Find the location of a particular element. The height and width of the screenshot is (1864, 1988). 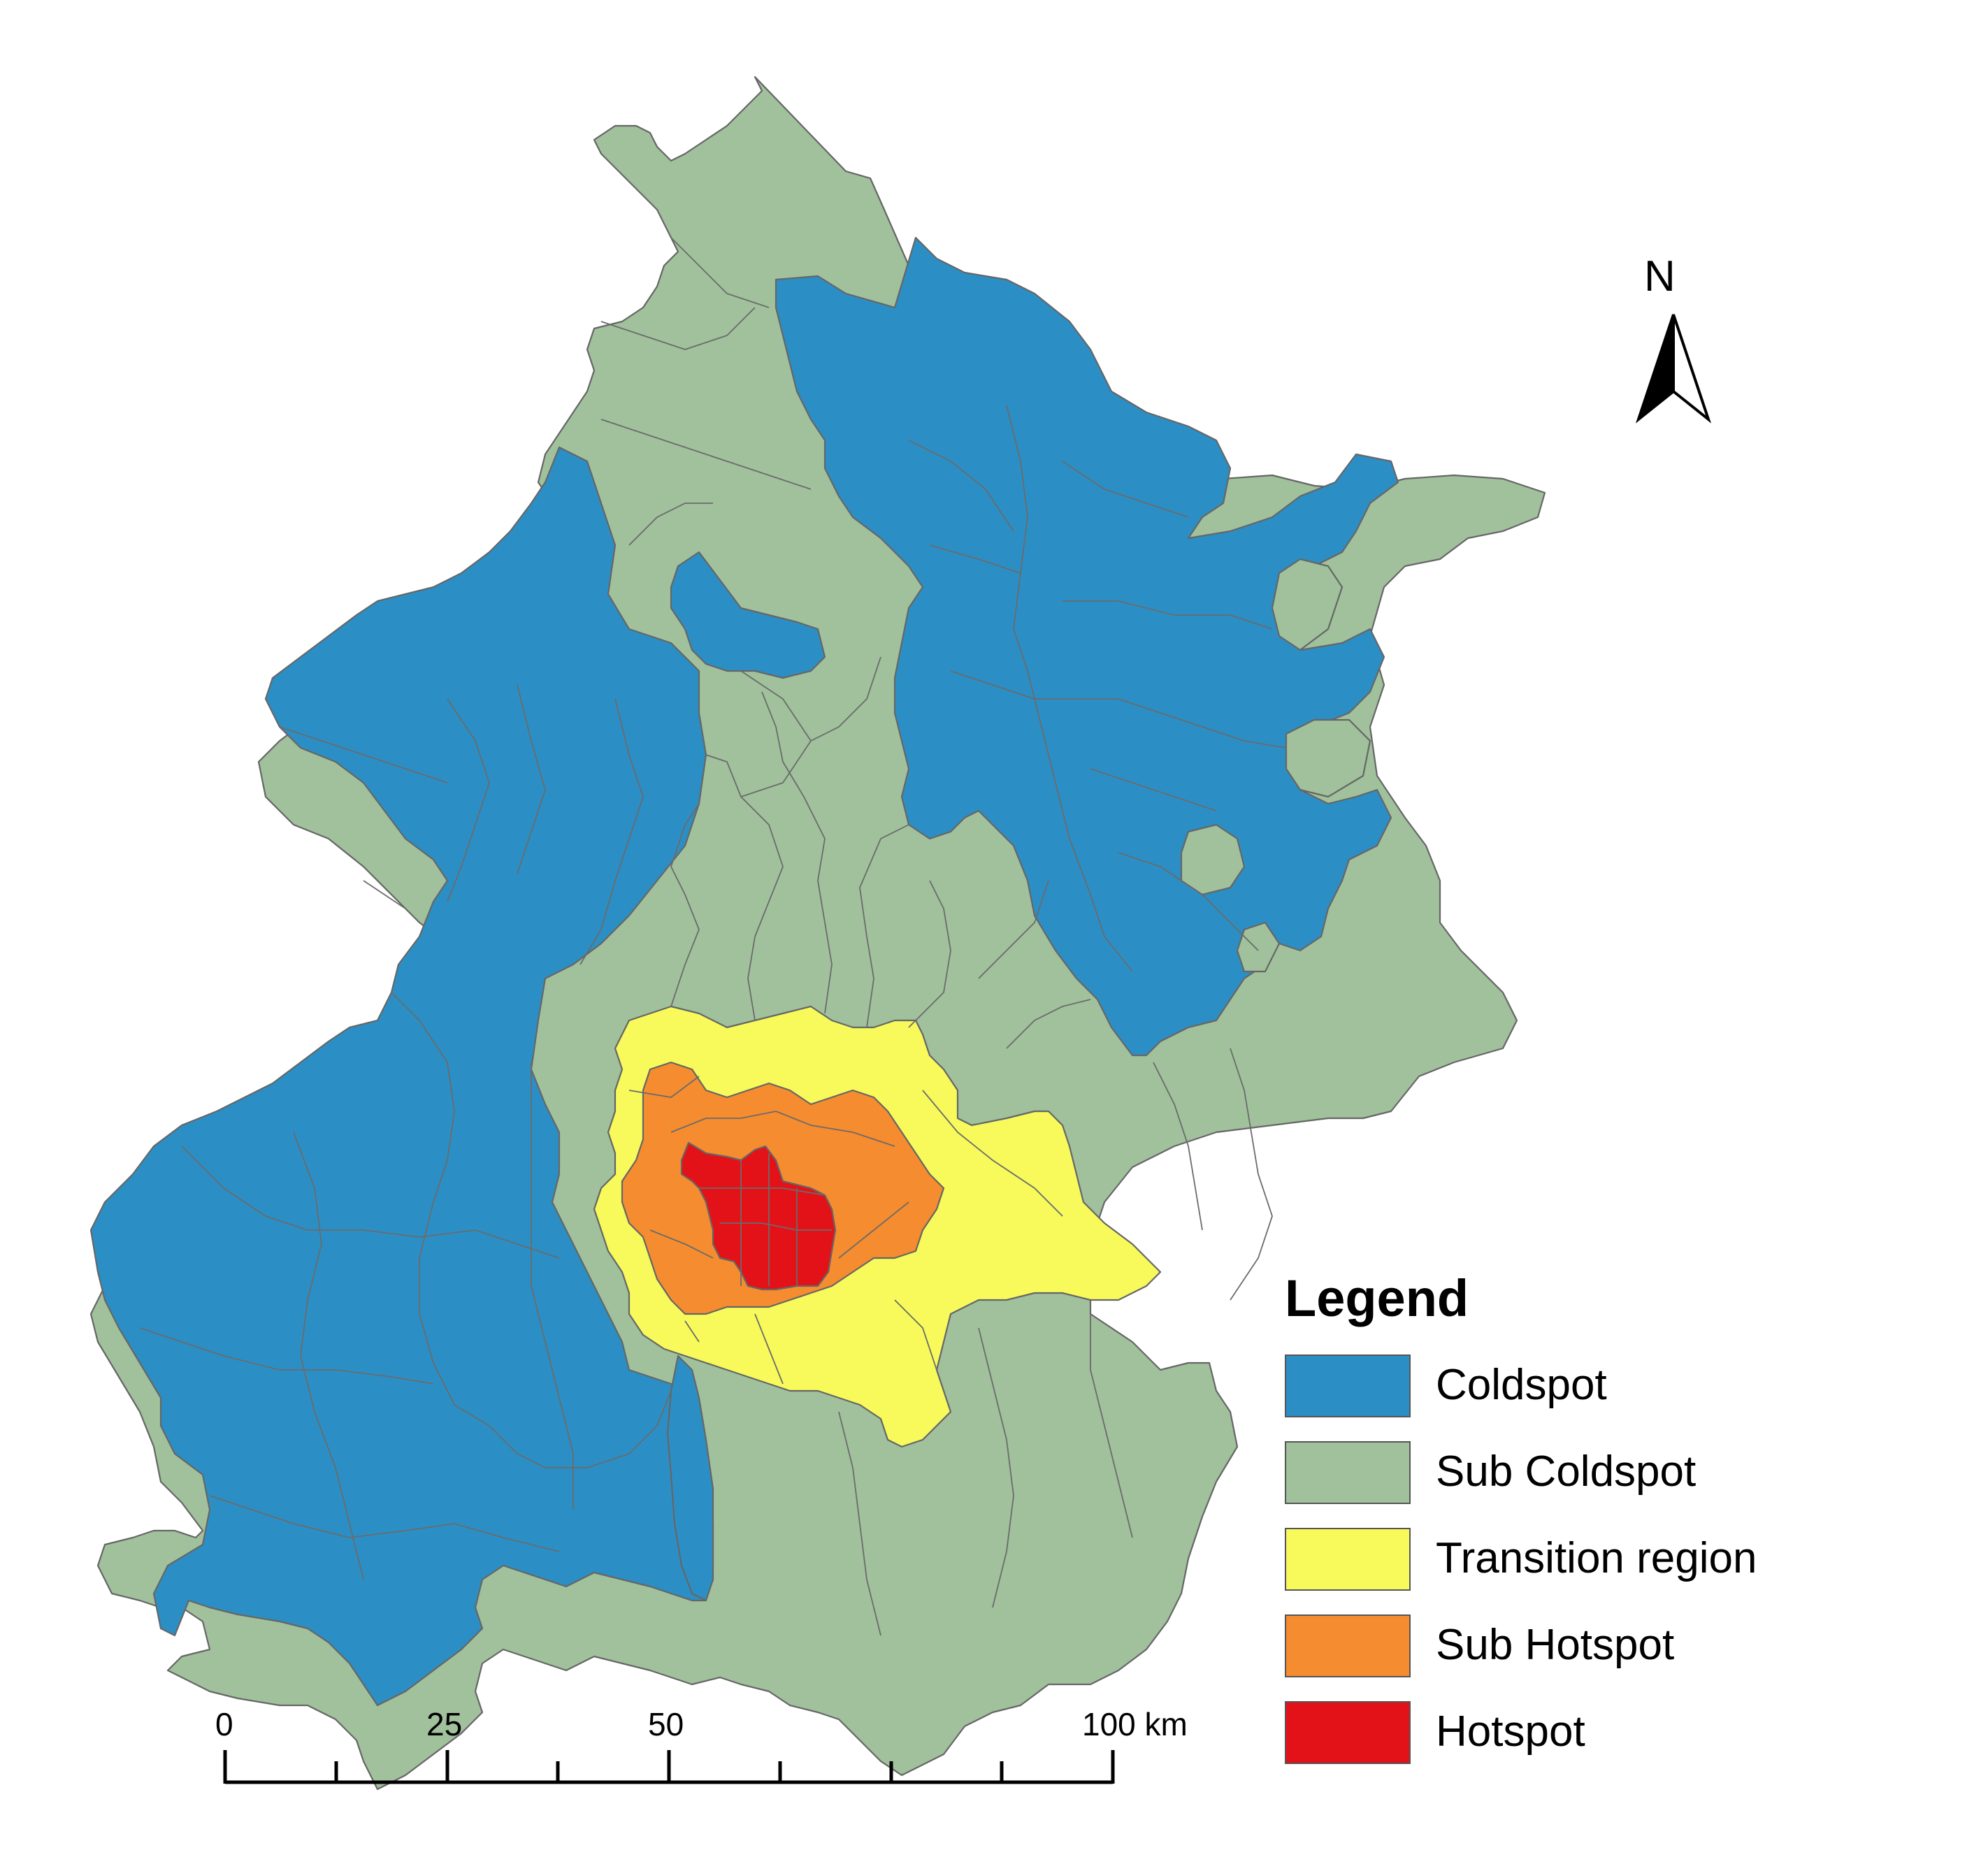

legend-title: Legend is located at coordinates (1377, 1298).